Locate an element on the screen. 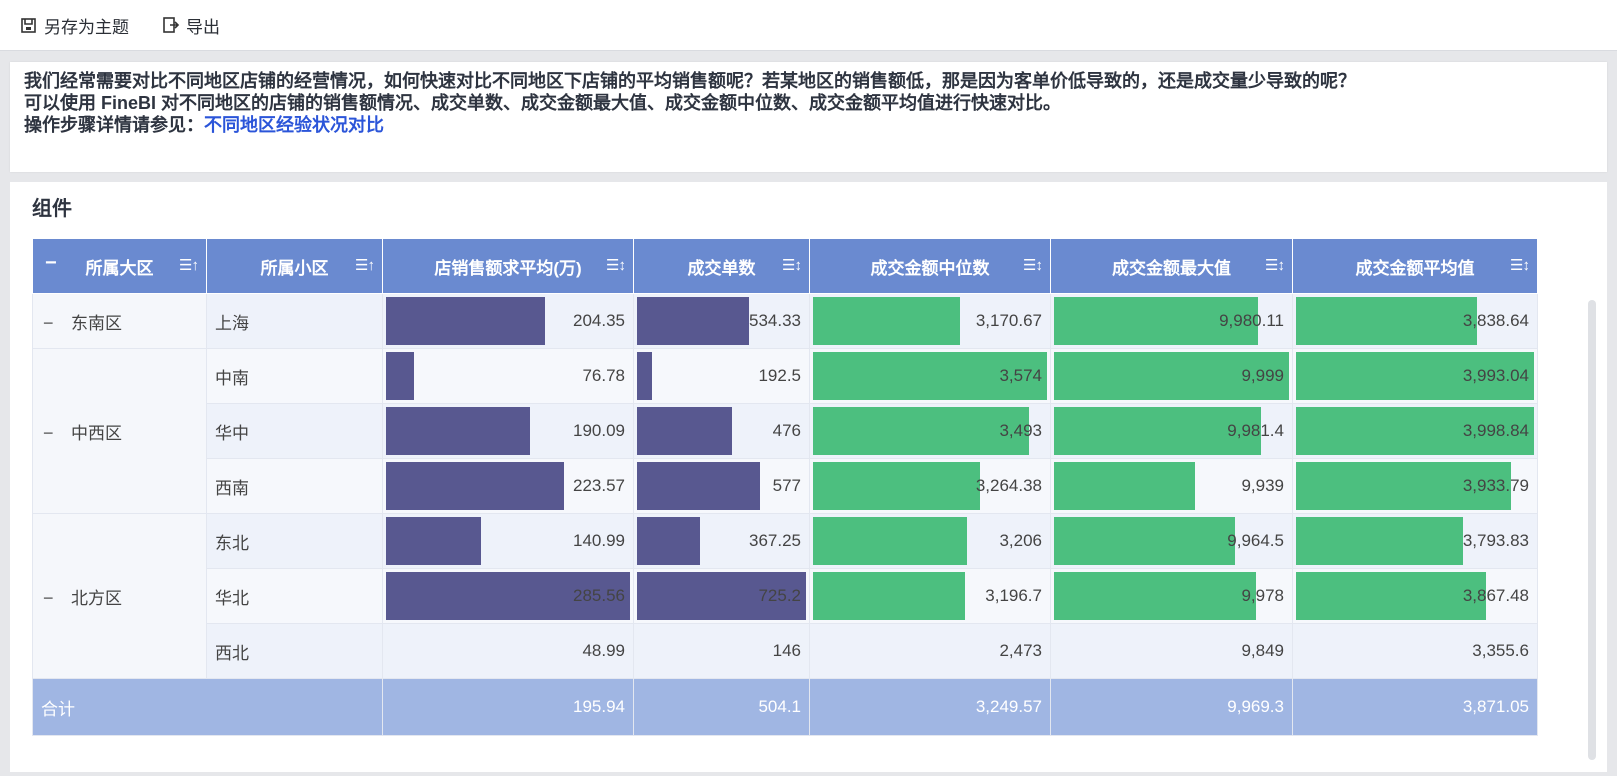  avg-cell: 285.56 is located at coordinates (508, 596).